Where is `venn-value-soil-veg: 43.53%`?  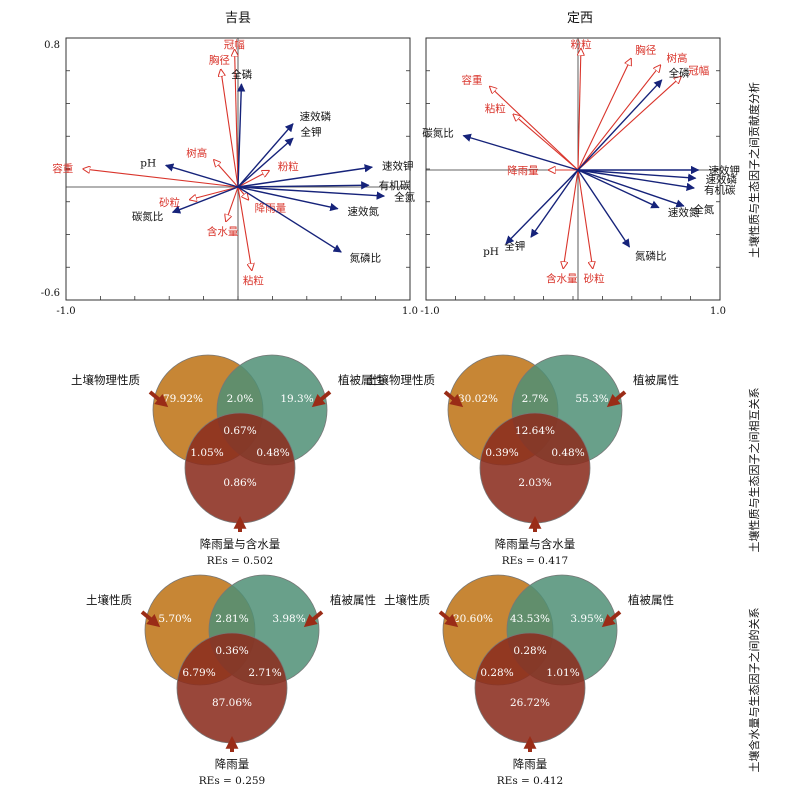
venn-value-soil-veg: 43.53% is located at coordinates (530, 619).